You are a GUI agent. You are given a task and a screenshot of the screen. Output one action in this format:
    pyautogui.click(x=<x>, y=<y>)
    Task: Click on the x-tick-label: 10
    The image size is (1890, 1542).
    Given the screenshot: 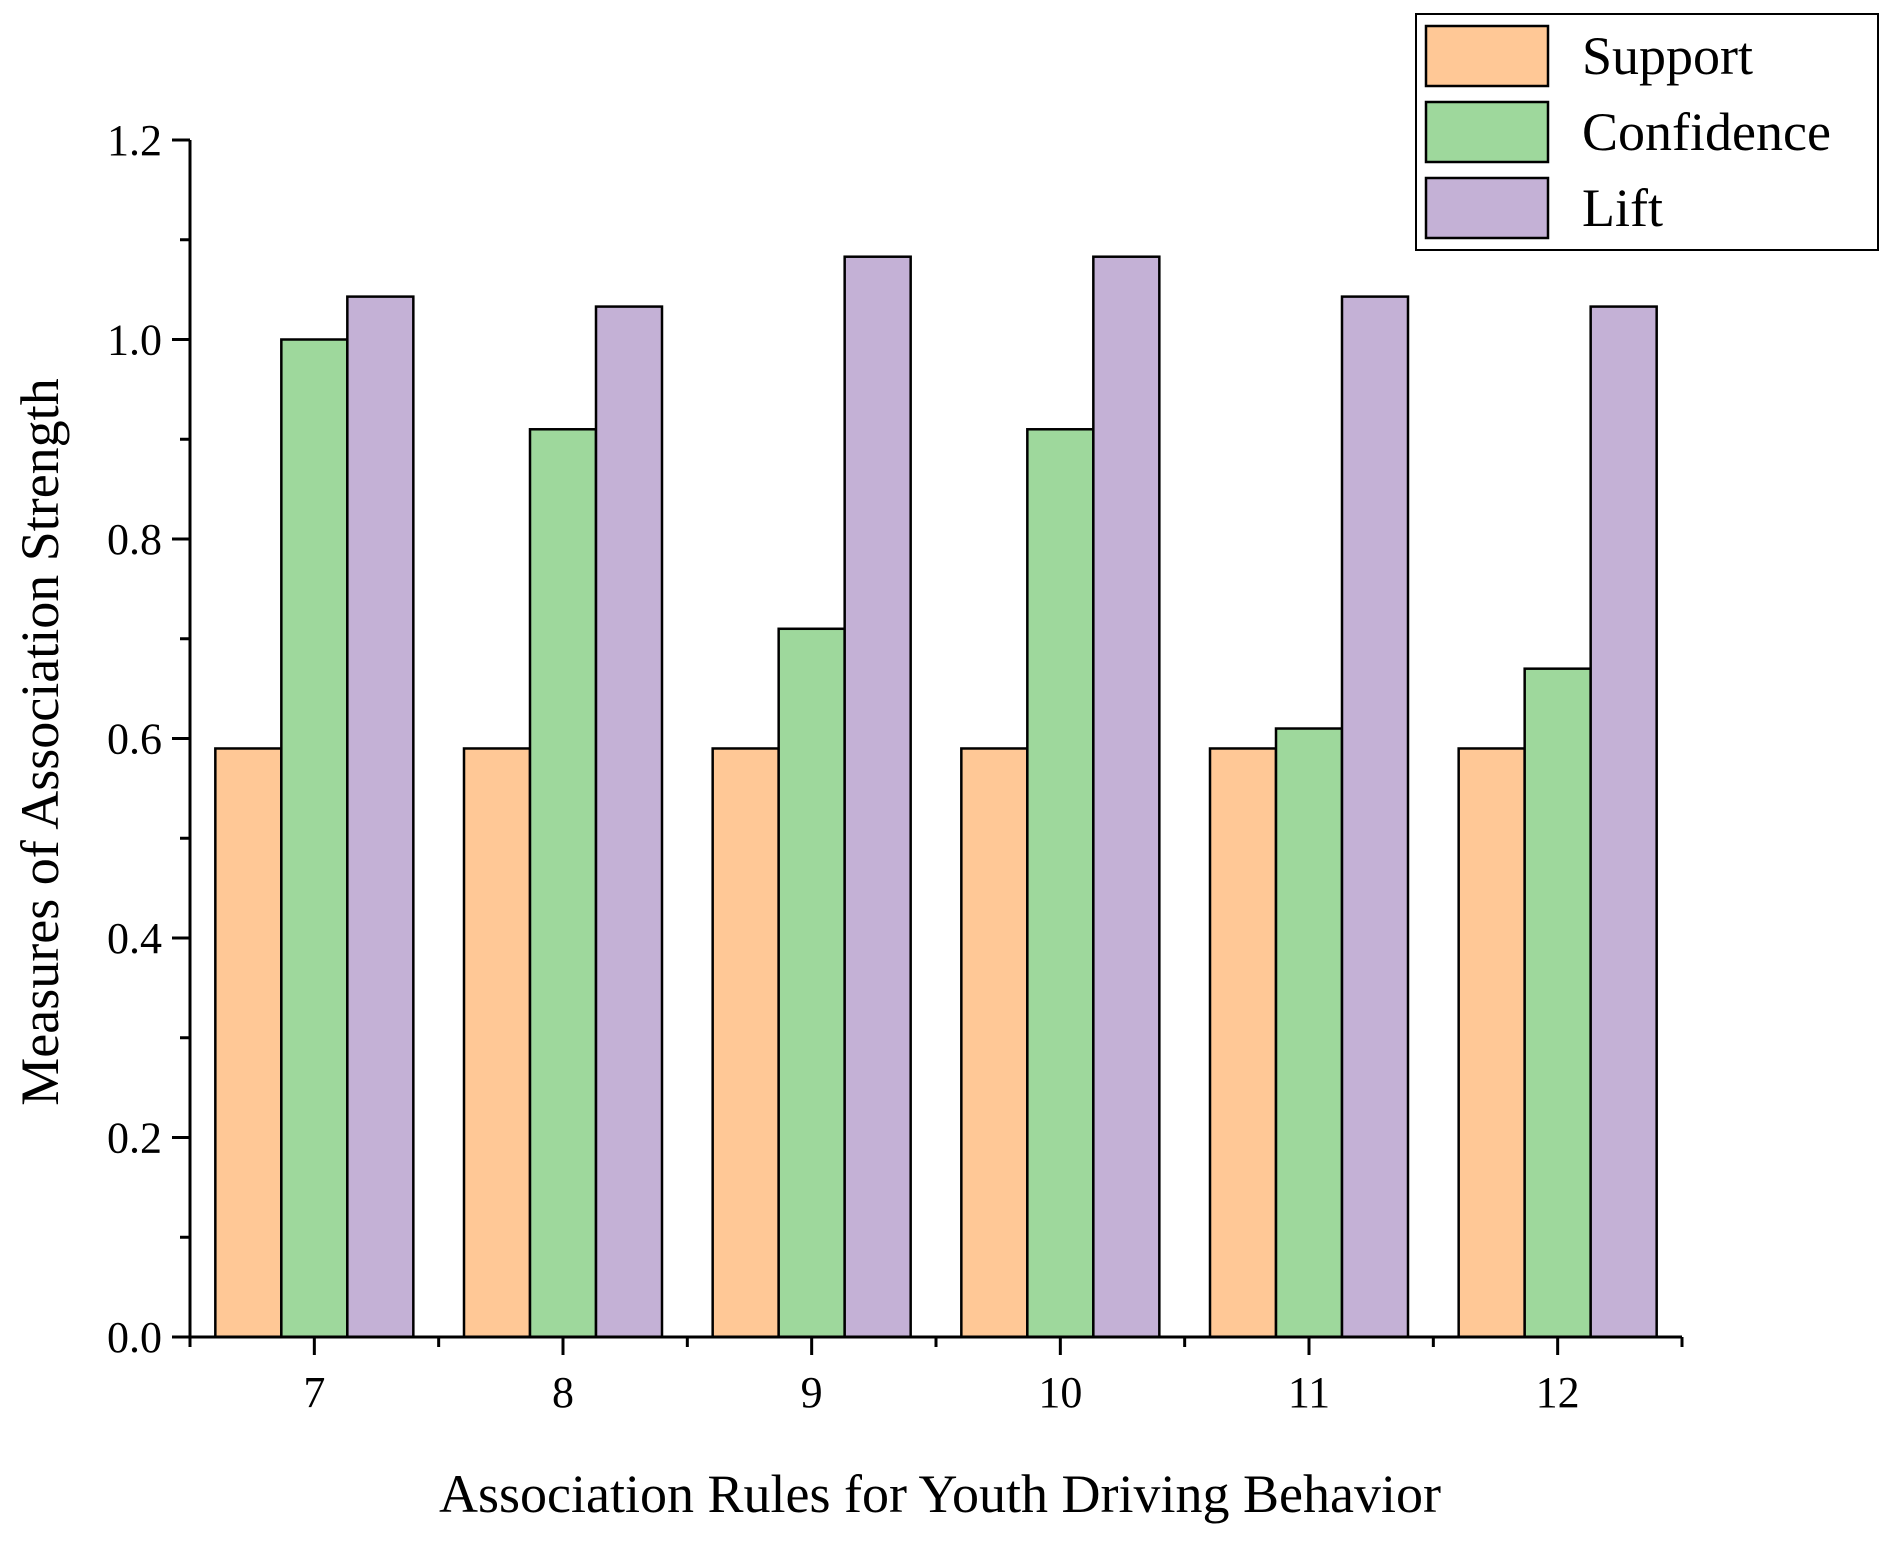 What is the action you would take?
    pyautogui.click(x=1060, y=1392)
    